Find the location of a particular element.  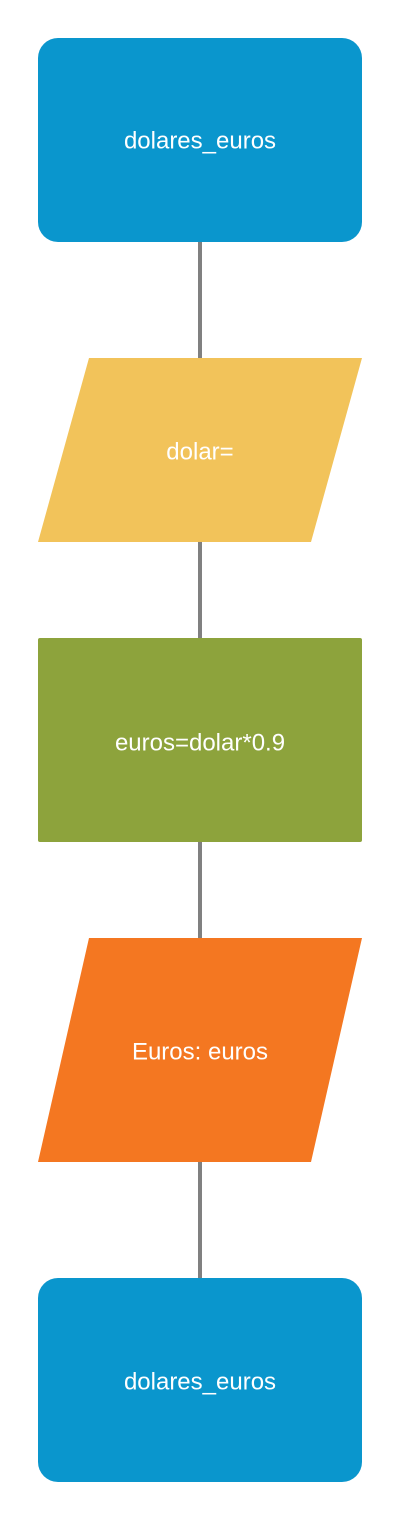

end-terminal-label: dolares_euros is located at coordinates (200, 1382).